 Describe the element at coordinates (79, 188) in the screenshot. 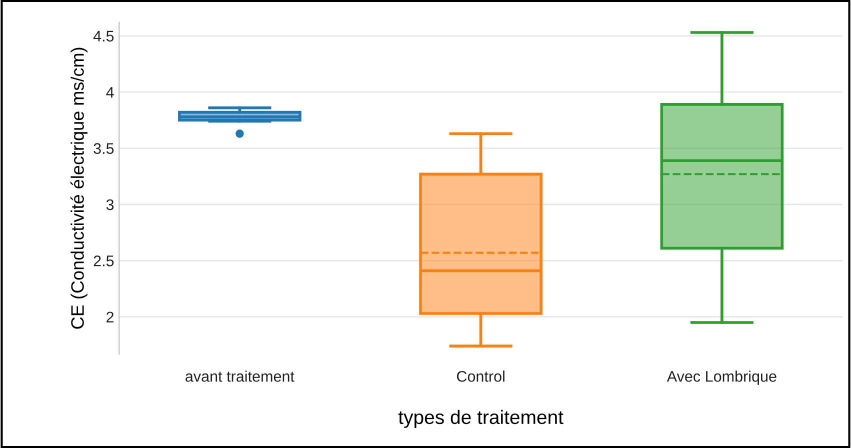

I see `y-axis-title: CE (Conductivité électrique ms/cm)` at that location.